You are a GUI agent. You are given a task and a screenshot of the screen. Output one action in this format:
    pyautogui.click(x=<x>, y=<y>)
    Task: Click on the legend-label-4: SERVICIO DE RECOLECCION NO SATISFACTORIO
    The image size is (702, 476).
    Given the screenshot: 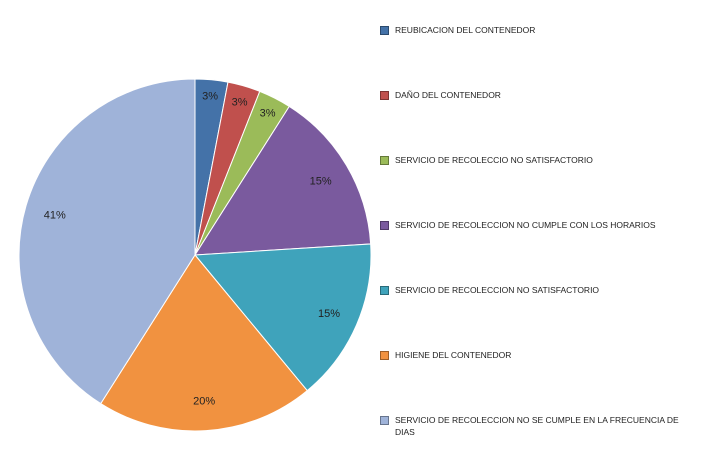 What is the action you would take?
    pyautogui.click(x=497, y=290)
    